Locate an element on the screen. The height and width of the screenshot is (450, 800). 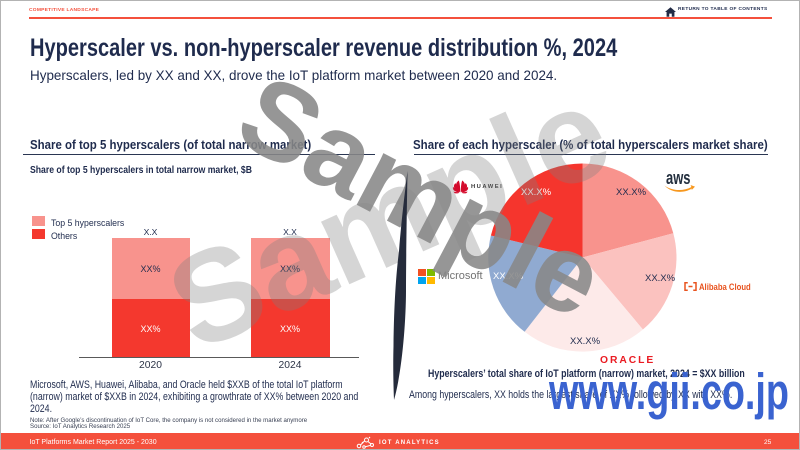
svg-text: www.gii.co.jp is located at coordinates (668, 391).